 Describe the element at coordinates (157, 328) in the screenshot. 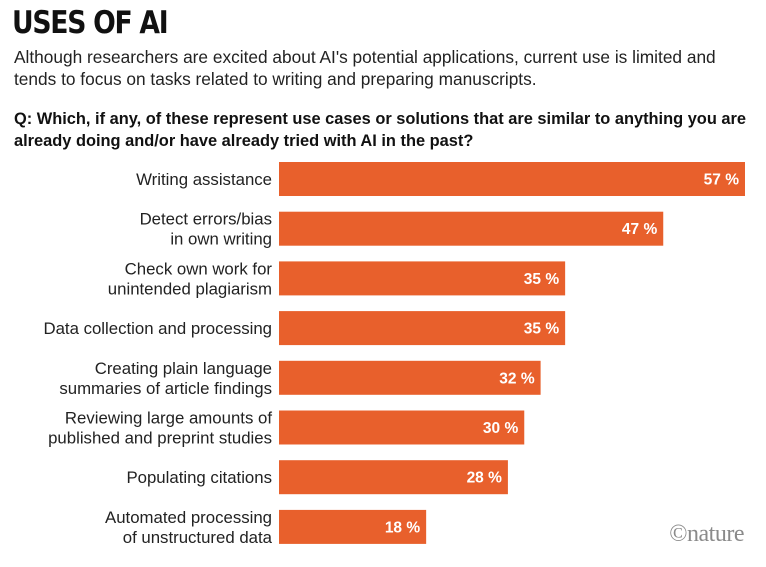

I see `category-label: Data collection and processing` at that location.